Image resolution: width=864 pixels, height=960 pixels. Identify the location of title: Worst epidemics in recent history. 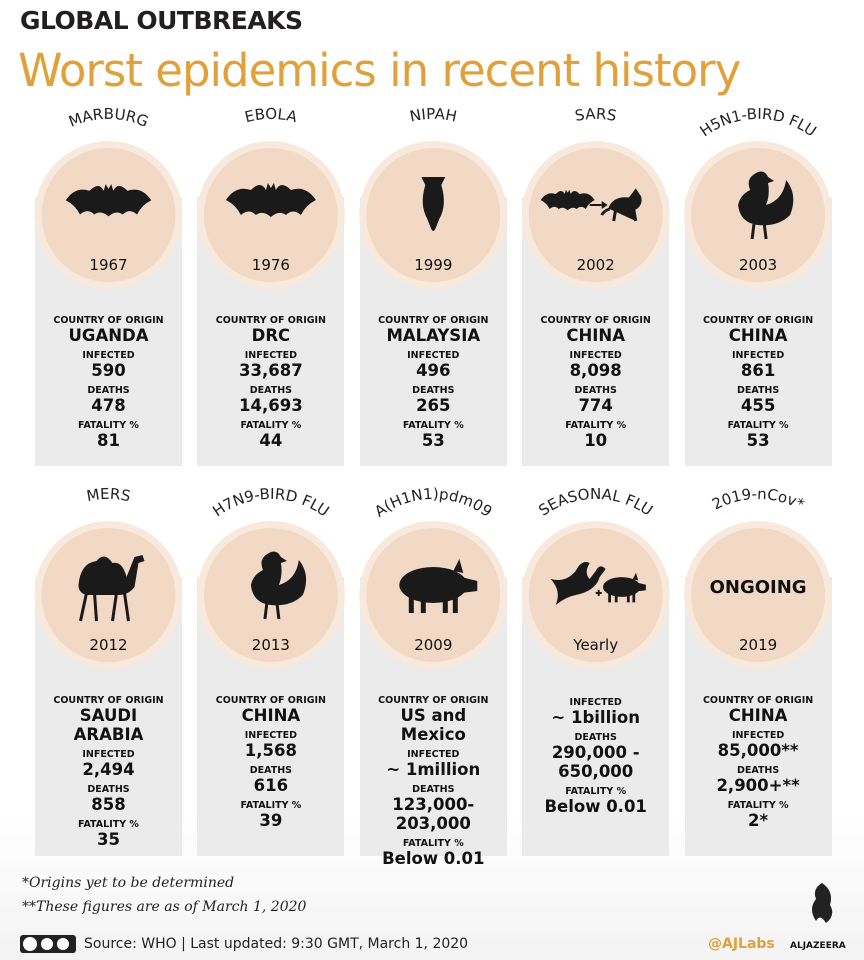
(379, 70).